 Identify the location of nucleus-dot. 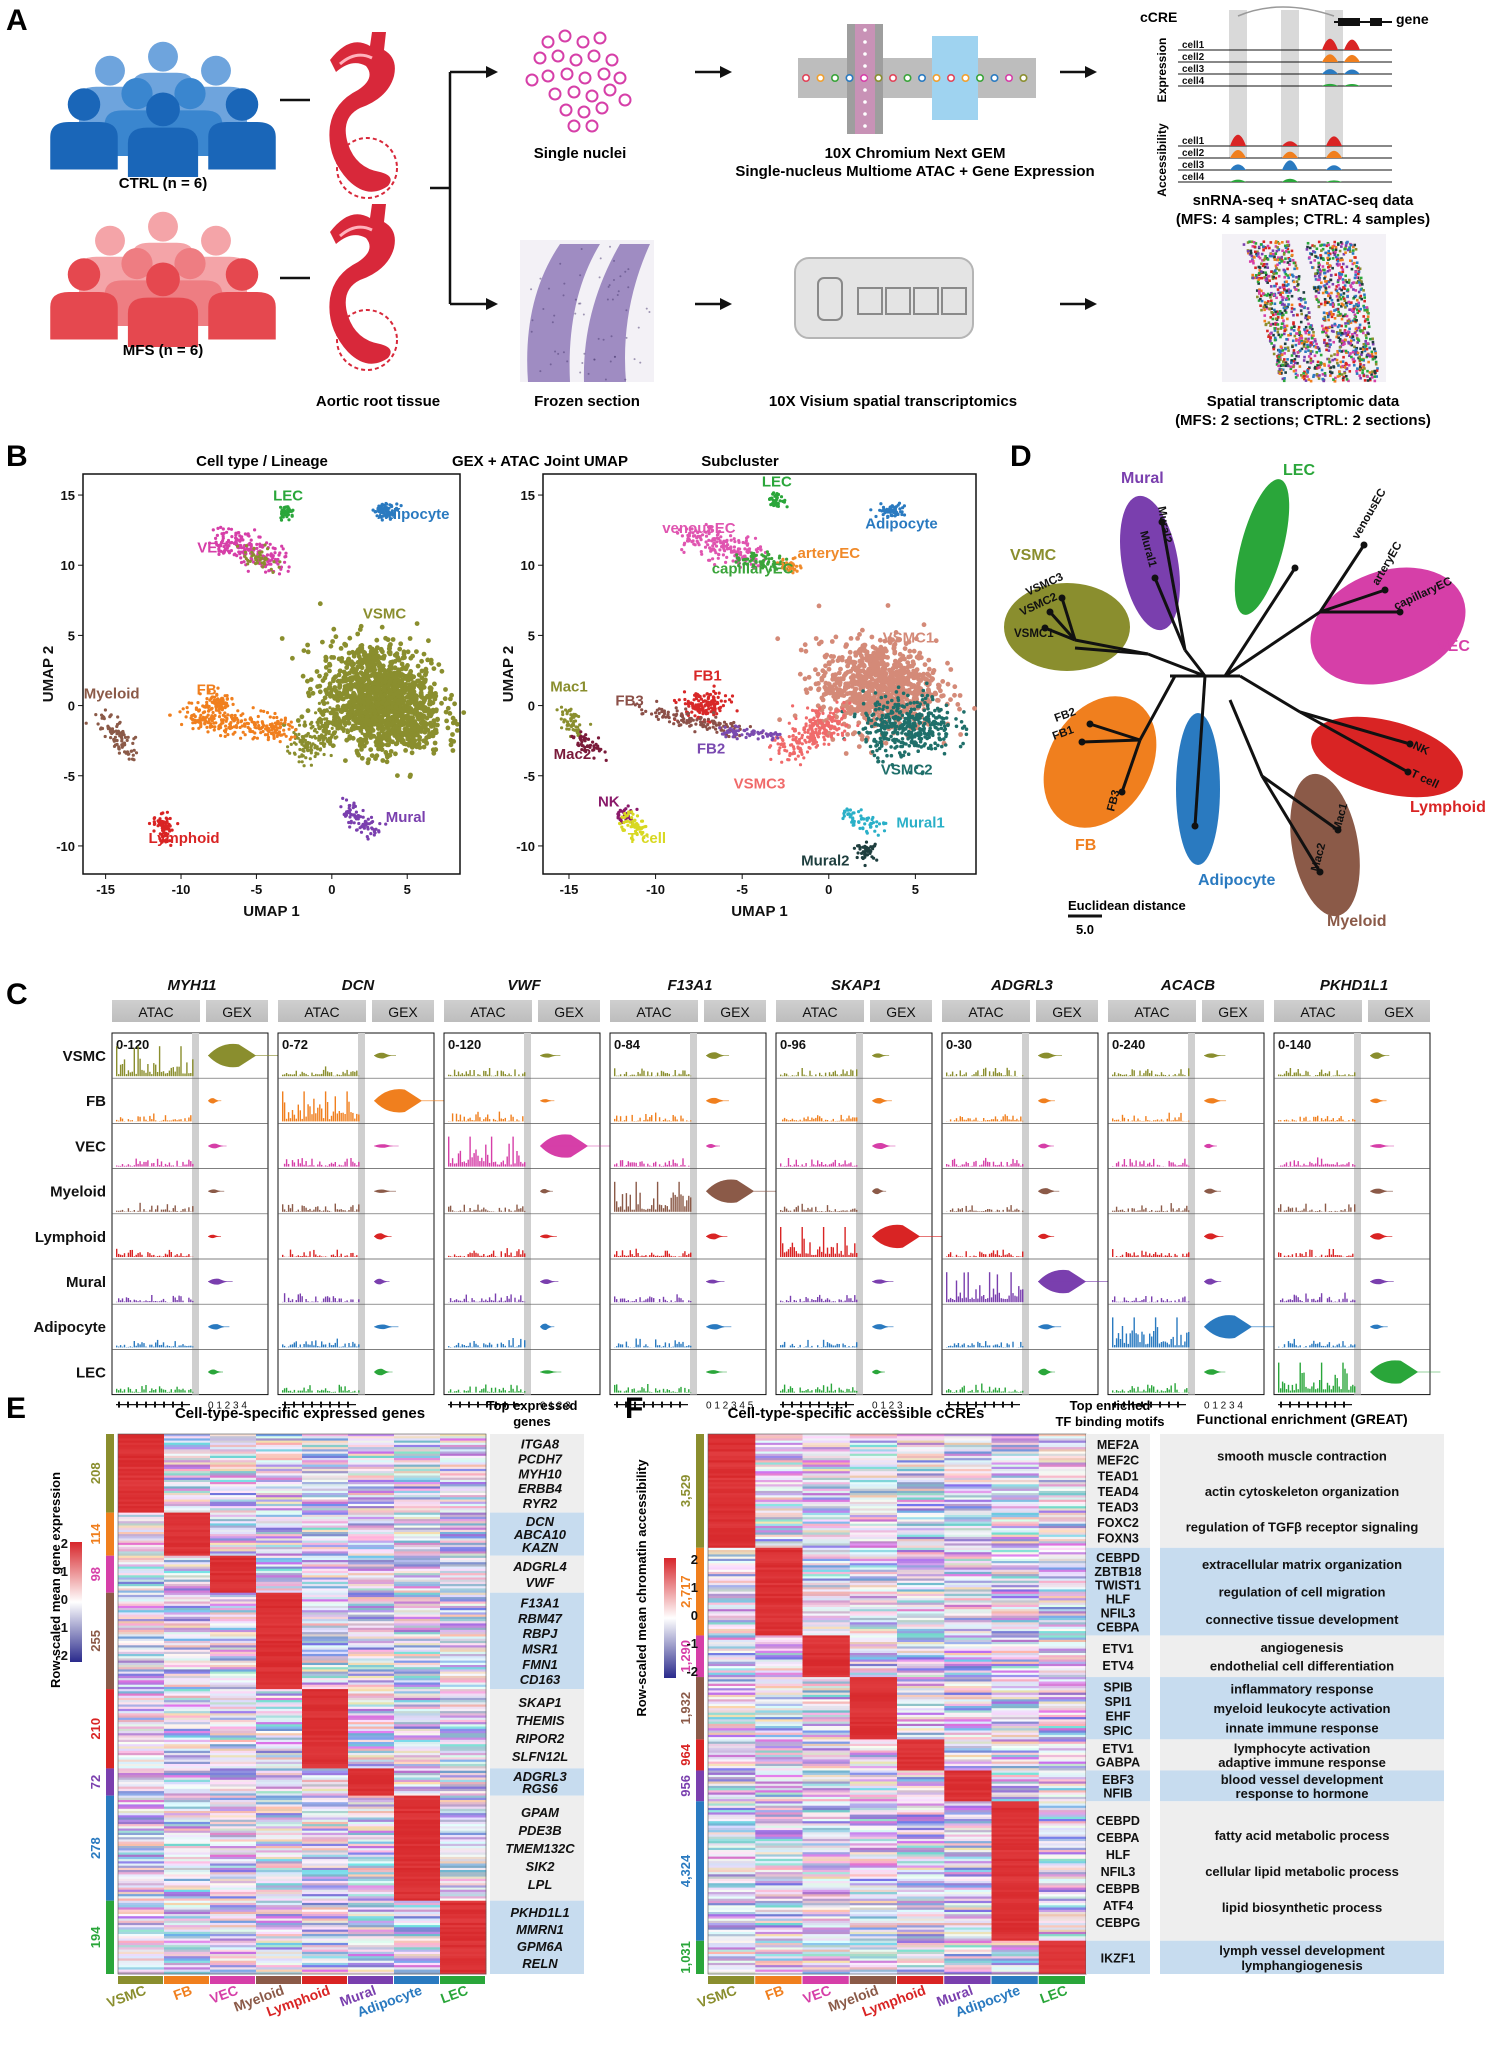
(583, 42).